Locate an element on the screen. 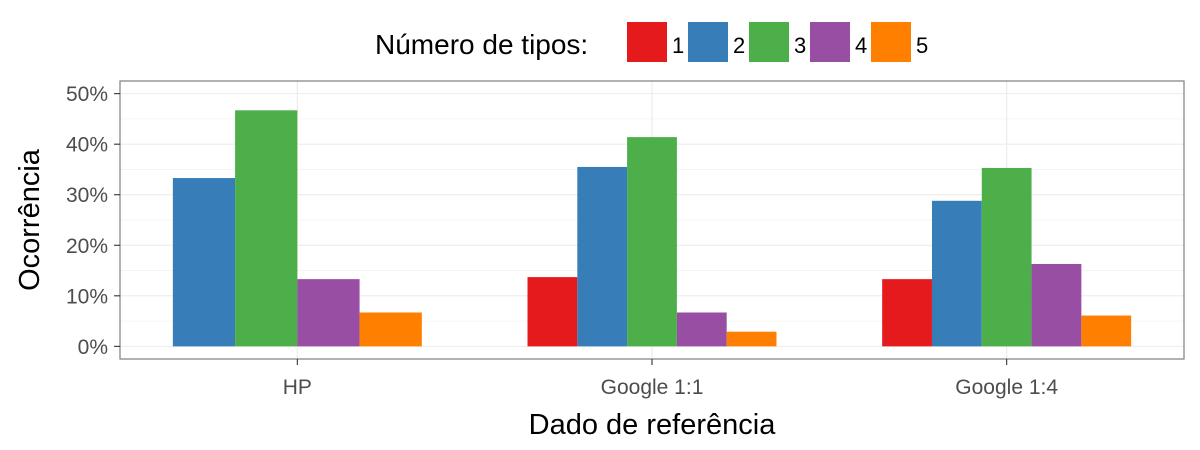  legend-label-4: 4 is located at coordinates (861, 45).